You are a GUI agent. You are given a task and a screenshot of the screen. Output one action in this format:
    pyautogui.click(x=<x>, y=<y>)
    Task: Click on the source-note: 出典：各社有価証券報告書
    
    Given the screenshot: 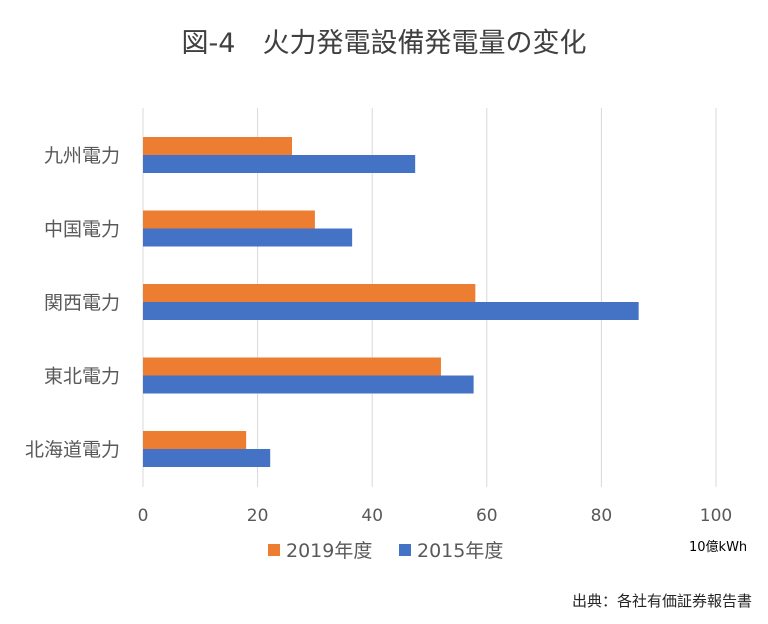 What is the action you would take?
    pyautogui.click(x=662, y=601)
    